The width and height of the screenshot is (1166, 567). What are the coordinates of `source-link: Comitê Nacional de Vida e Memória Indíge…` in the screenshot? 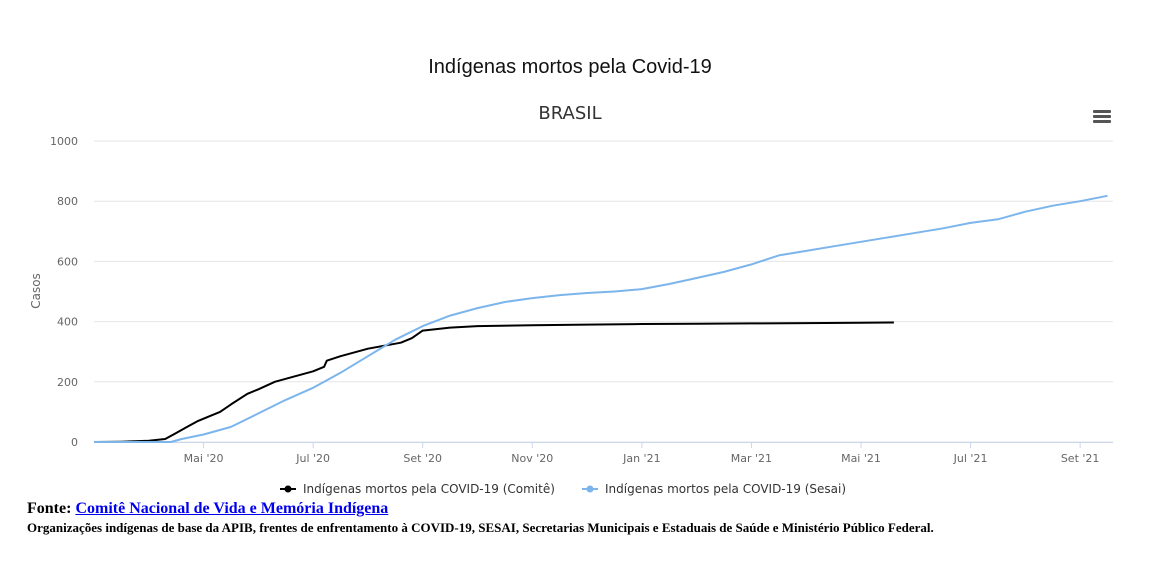 It's located at (232, 508).